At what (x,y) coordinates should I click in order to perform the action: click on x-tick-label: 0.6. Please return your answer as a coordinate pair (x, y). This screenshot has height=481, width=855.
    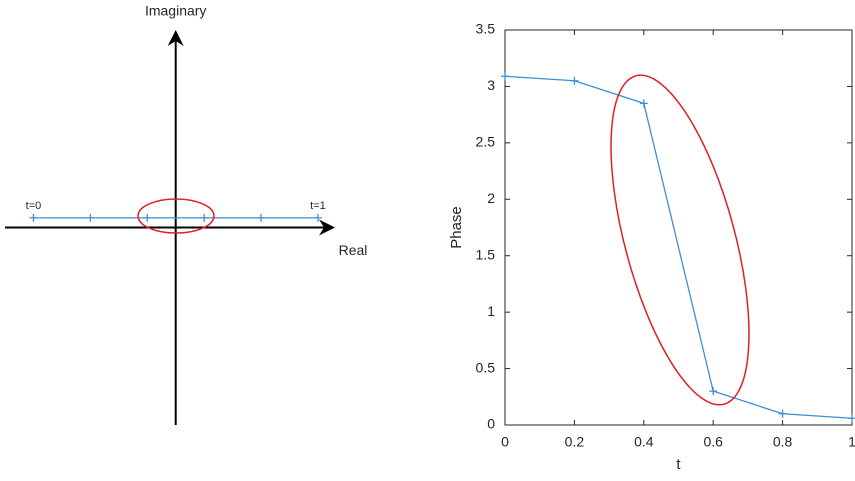
    Looking at the image, I should click on (713, 442).